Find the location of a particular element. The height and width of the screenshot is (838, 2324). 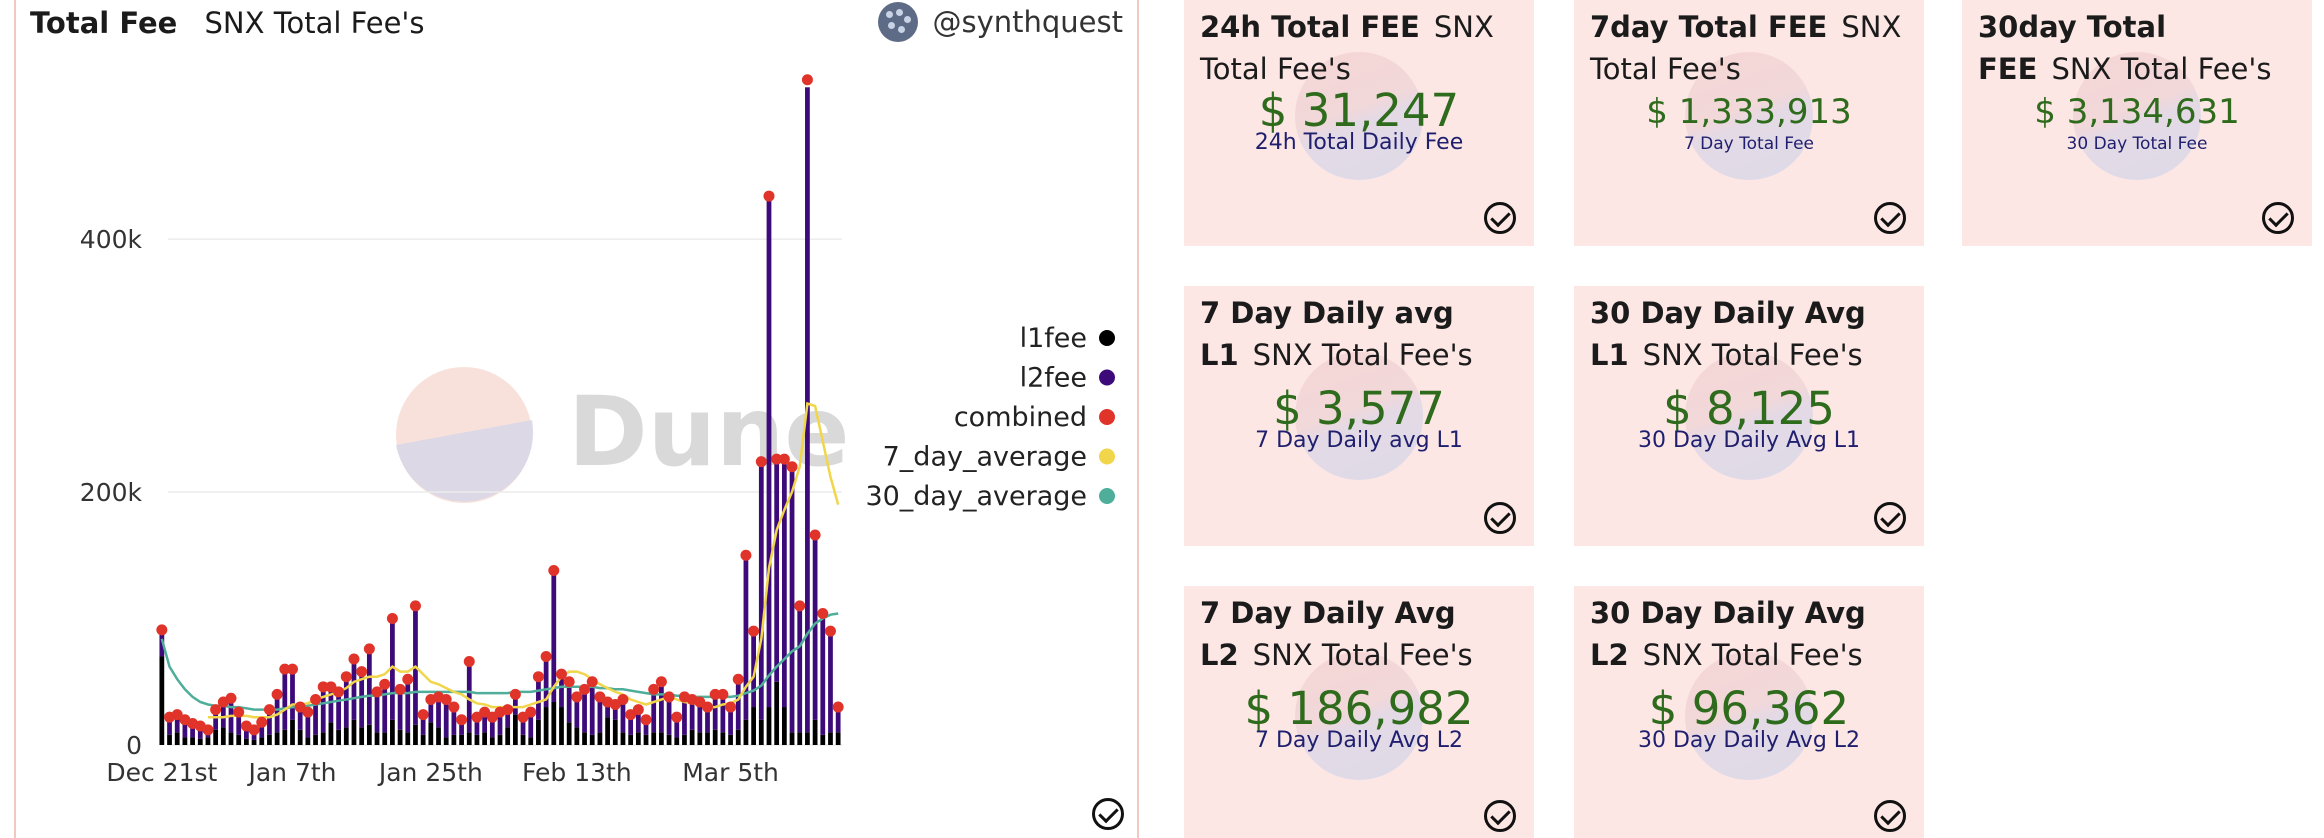

author-link: @synthquest is located at coordinates (1000, 22).